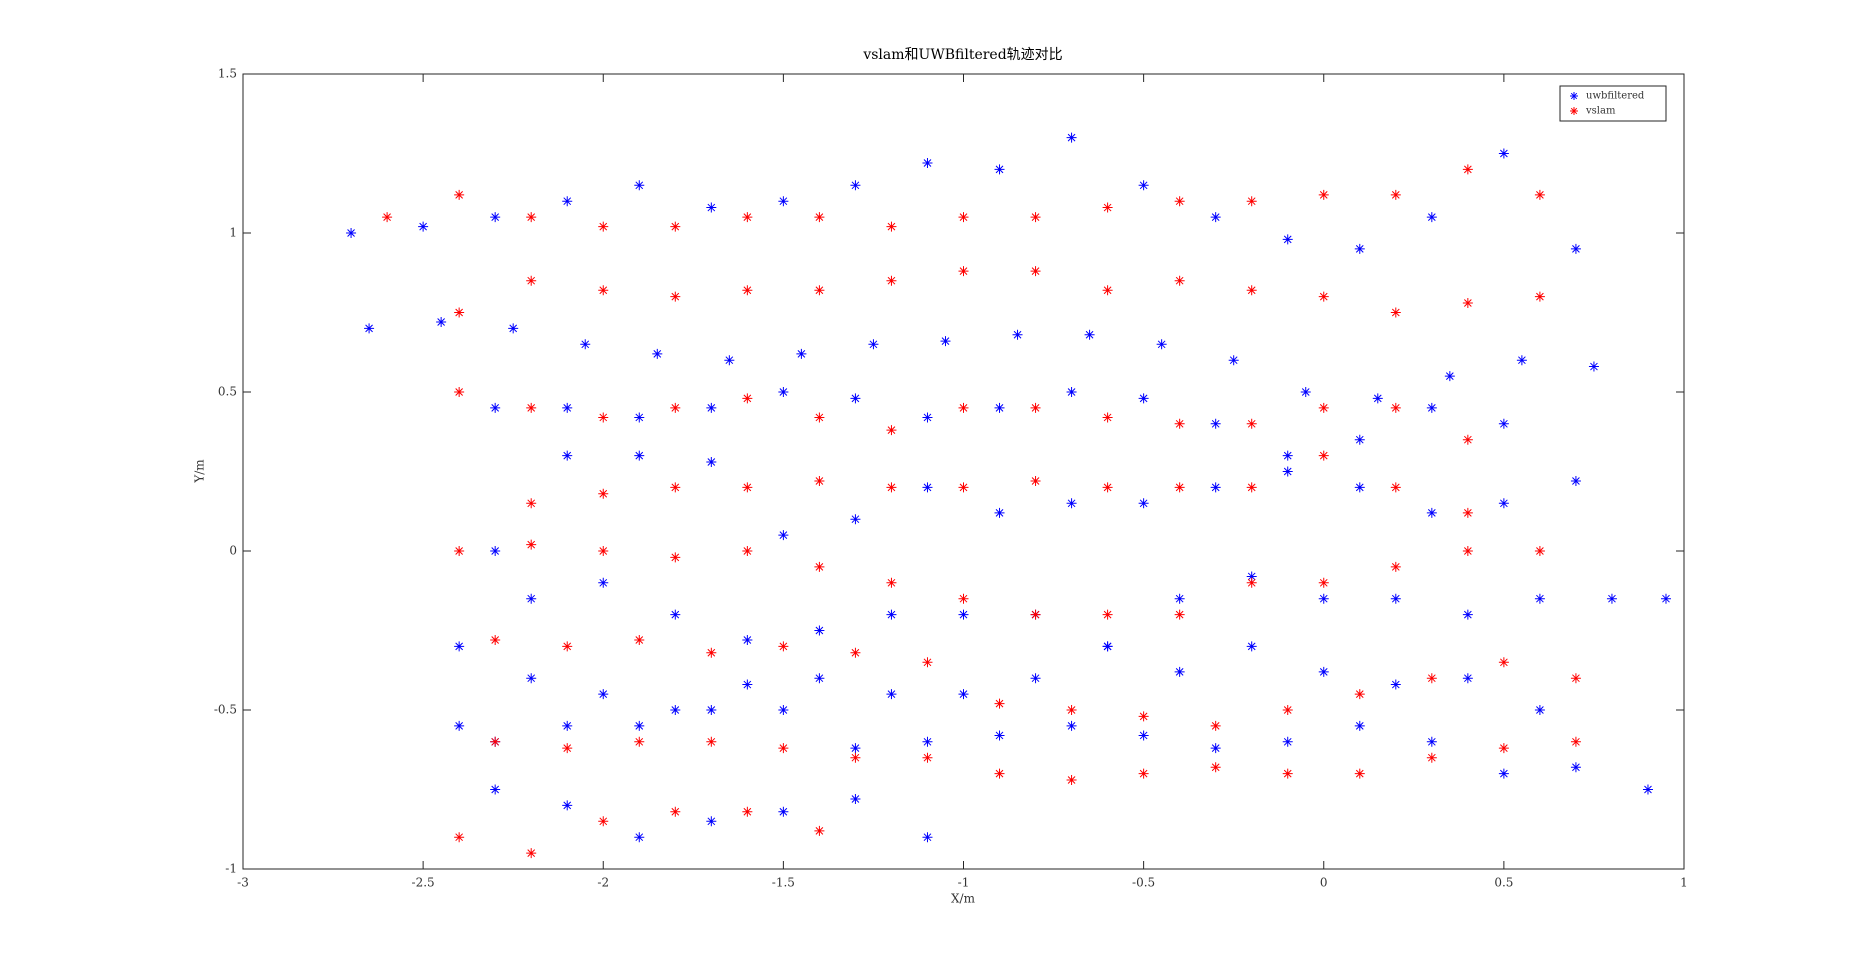 The height and width of the screenshot is (972, 1853). Describe the element at coordinates (1684, 883) in the screenshot. I see `x-tick-label: 1` at that location.